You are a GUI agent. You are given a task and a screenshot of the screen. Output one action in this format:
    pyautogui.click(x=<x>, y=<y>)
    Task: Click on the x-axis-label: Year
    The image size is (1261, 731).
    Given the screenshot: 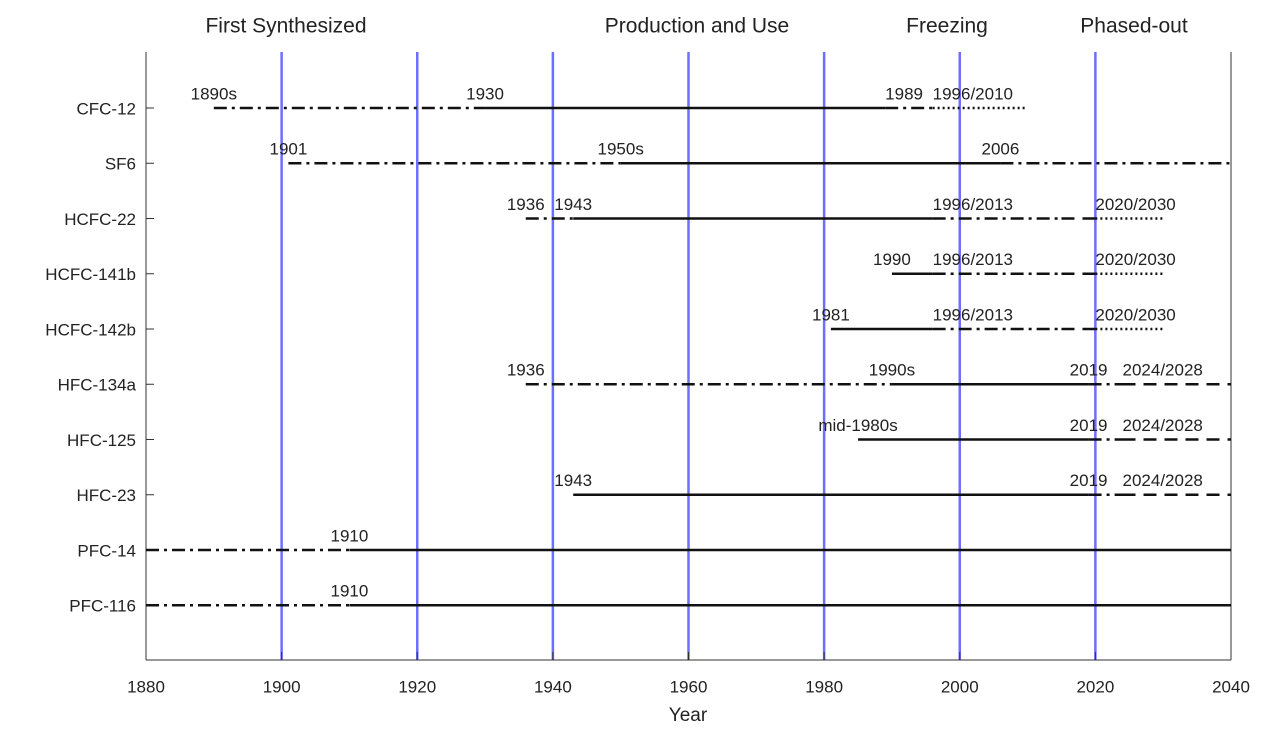 What is the action you would take?
    pyautogui.click(x=688, y=715)
    